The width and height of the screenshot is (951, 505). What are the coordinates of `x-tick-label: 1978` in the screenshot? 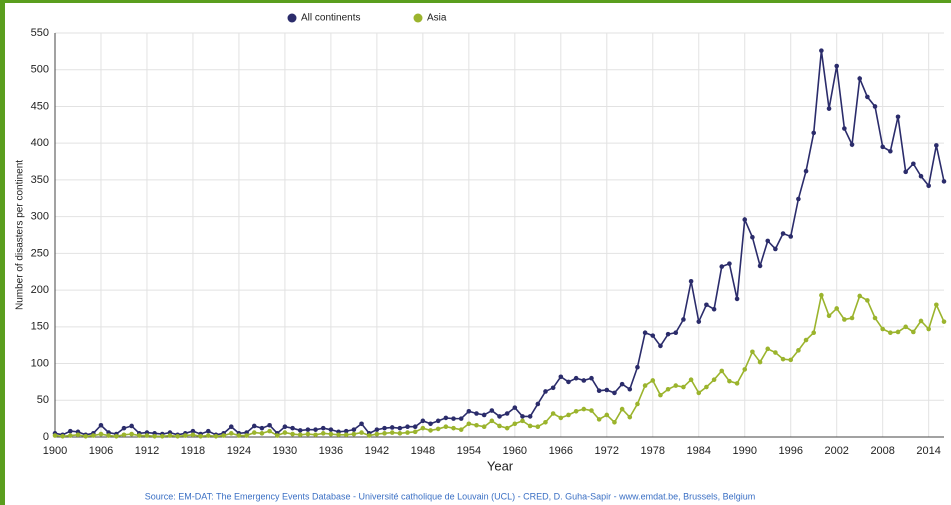 It's located at (653, 451).